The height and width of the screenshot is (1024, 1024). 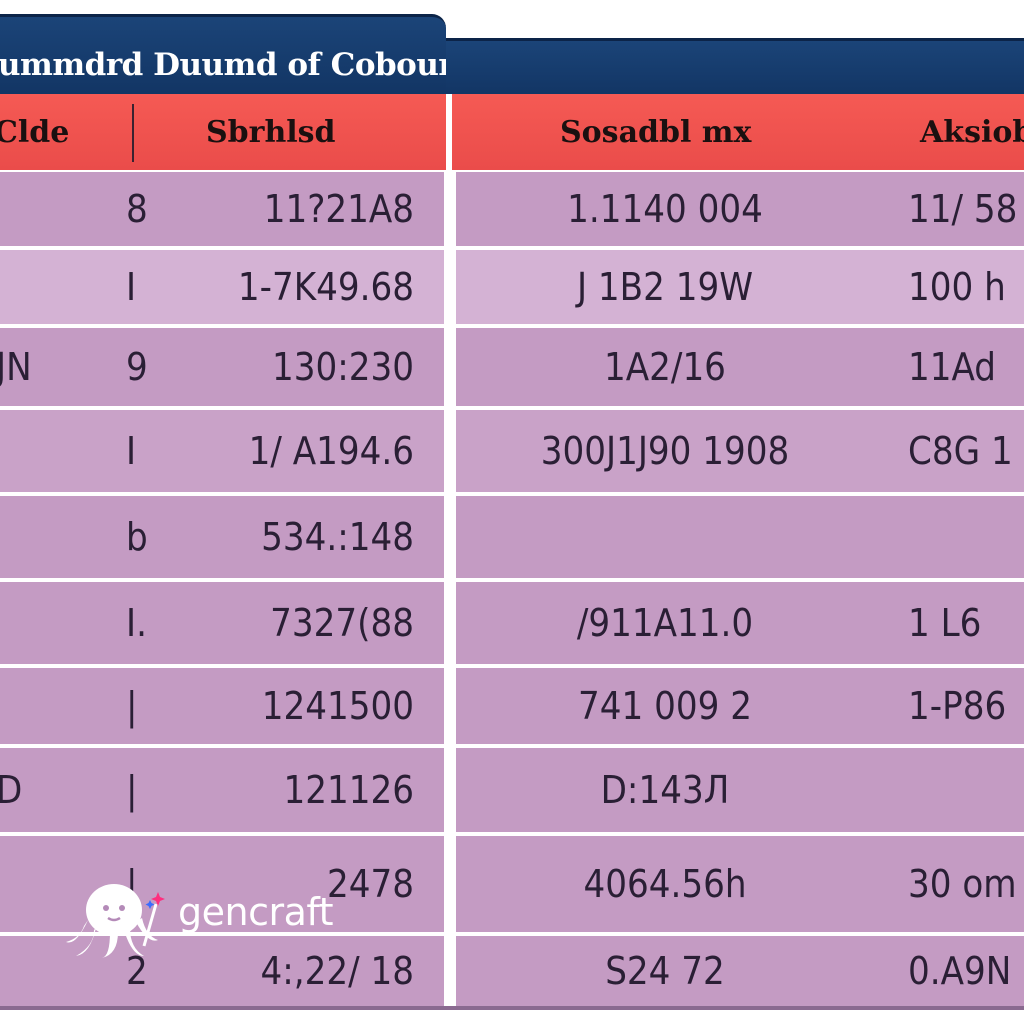 I want to click on watermark: gencraft, so click(x=216, y=918).